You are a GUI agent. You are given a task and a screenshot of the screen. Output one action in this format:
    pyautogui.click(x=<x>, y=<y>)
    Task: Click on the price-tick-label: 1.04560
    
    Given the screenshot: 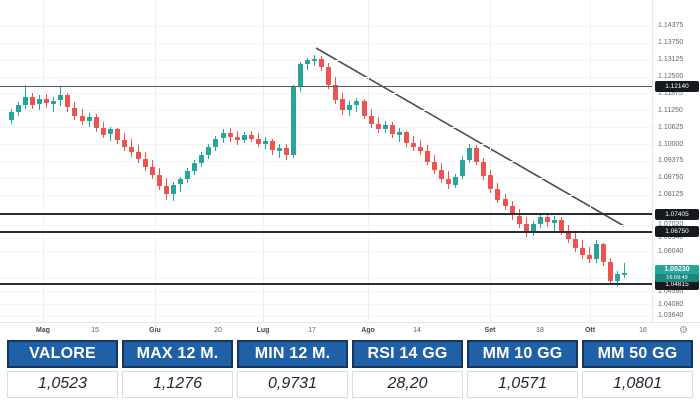 What is the action you would take?
    pyautogui.click(x=671, y=291)
    